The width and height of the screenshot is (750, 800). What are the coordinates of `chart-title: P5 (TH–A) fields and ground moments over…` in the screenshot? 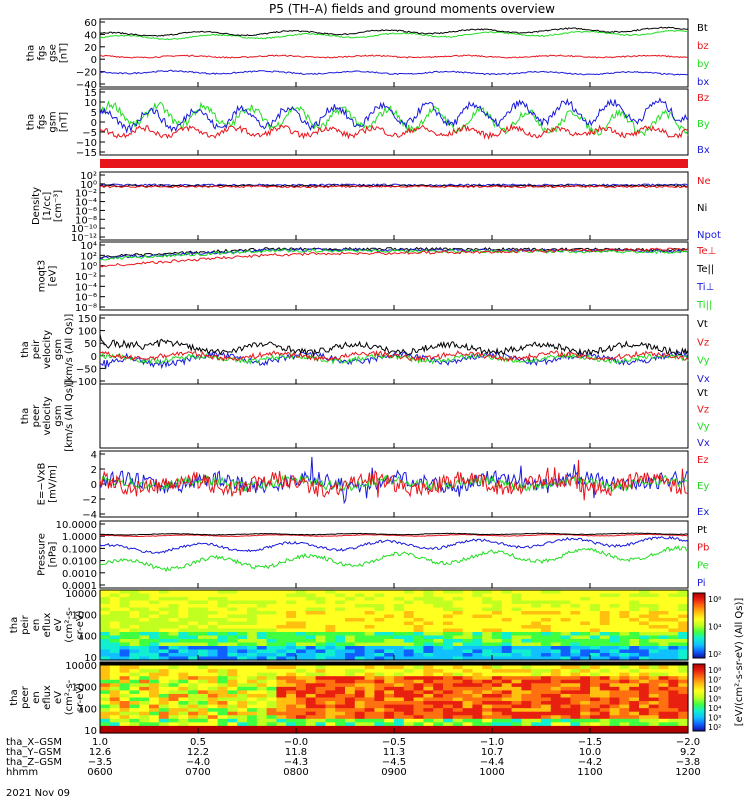 It's located at (412, 9).